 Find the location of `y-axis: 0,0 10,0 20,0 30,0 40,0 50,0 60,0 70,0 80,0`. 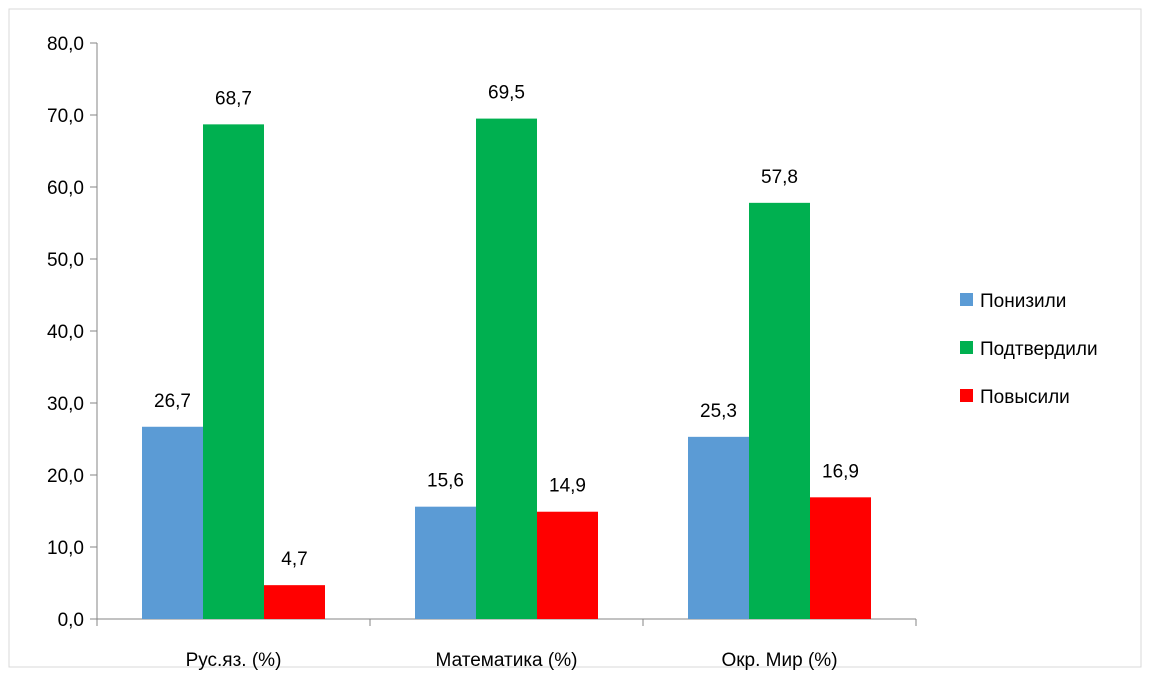

y-axis: 0,0 10,0 20,0 30,0 40,0 50,0 60,0 70,0 80,0 is located at coordinates (72, 332).